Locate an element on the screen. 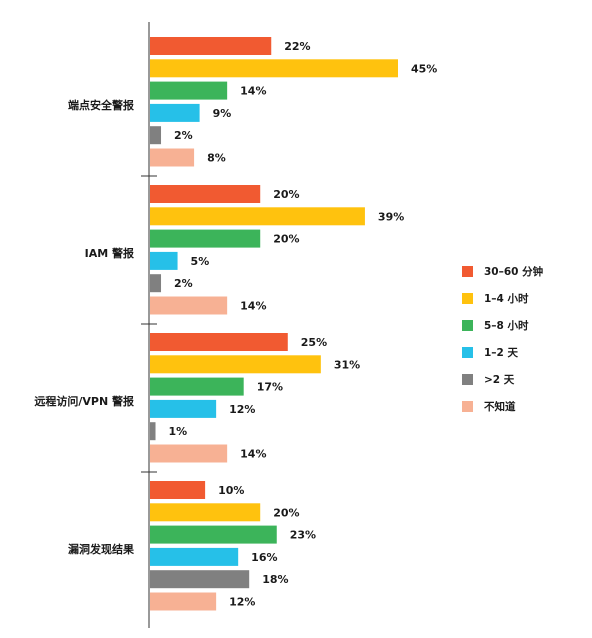 The image size is (592, 638). legend-item: >2 天 is located at coordinates (502, 379).